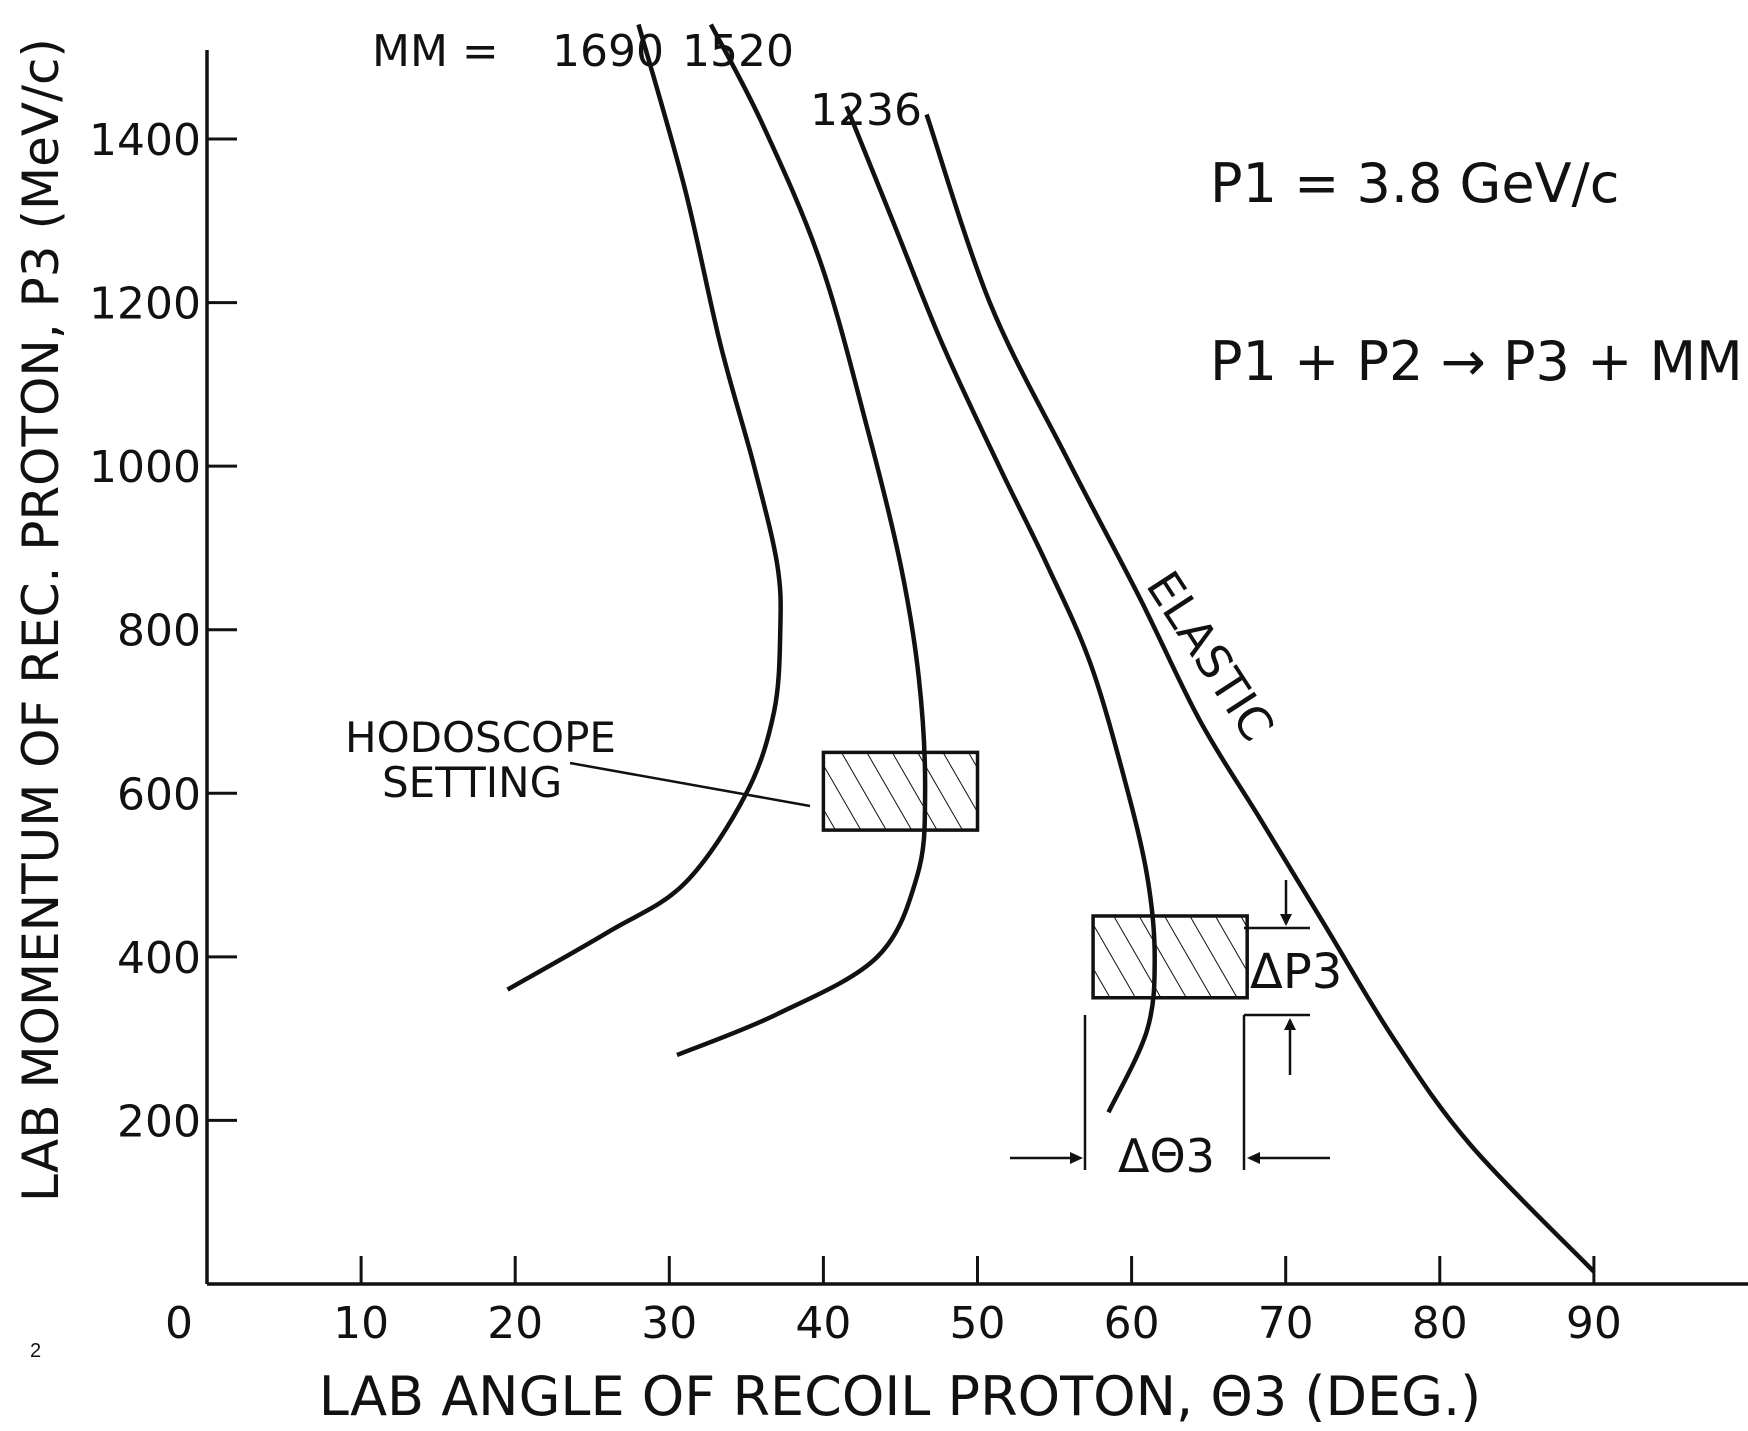 The image size is (1748, 1431). I want to click on hodoscope-leader-line, so click(690, 784).